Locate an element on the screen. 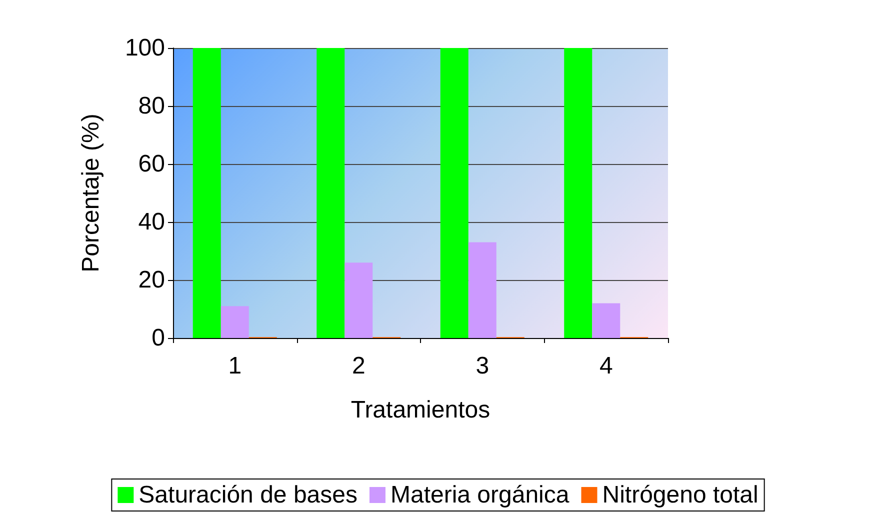 The height and width of the screenshot is (523, 878). x-tick-label: 1 is located at coordinates (235, 366).